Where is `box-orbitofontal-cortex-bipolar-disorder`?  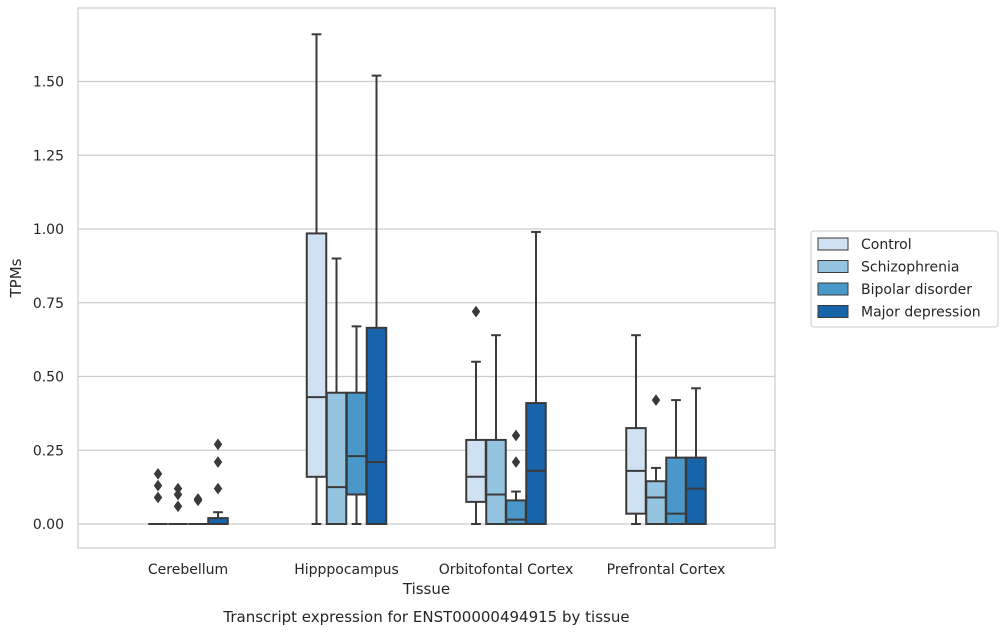 box-orbitofontal-cortex-bipolar-disorder is located at coordinates (516, 477).